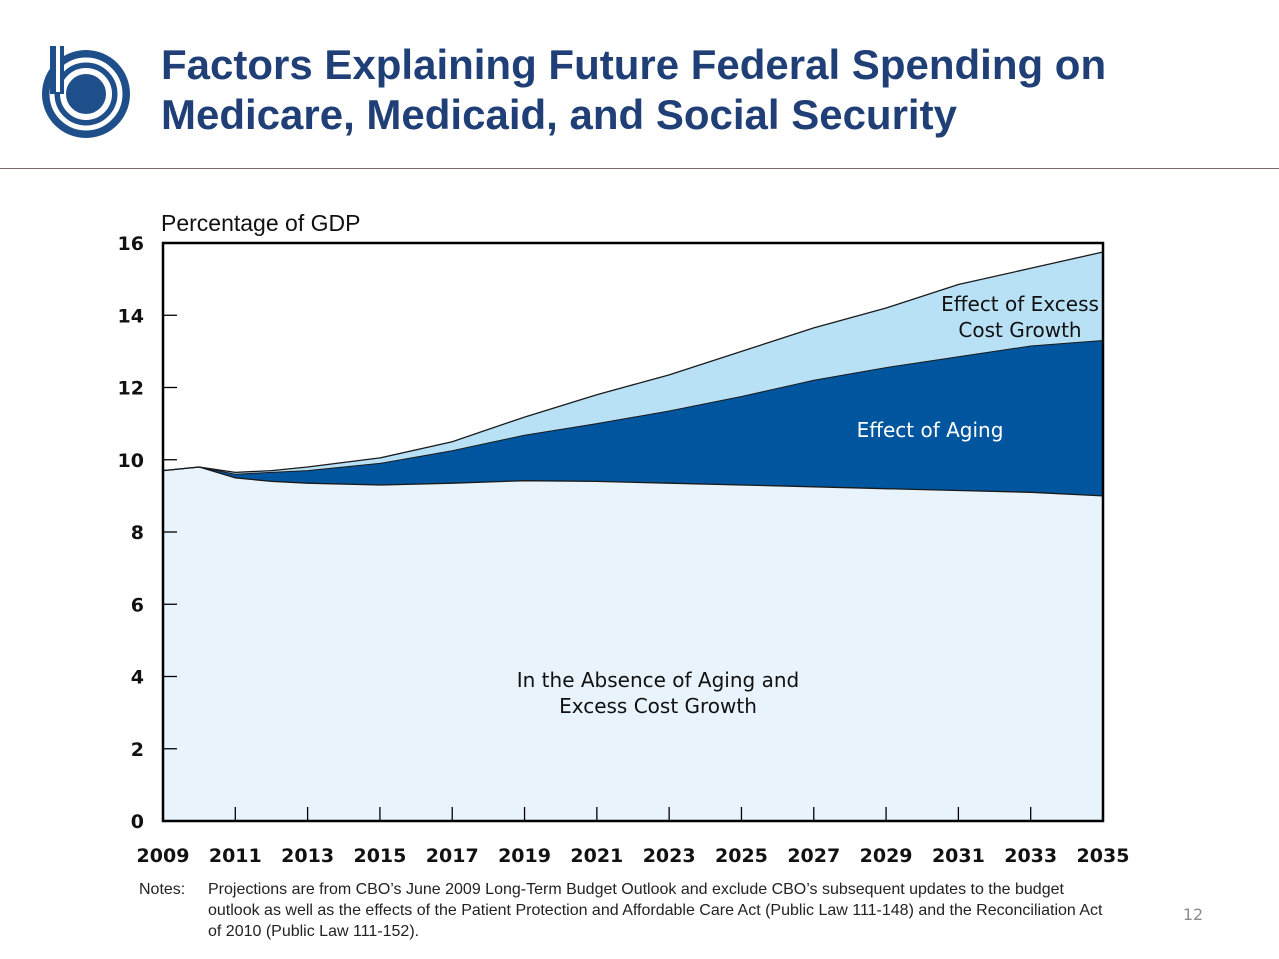 The image size is (1279, 959). What do you see at coordinates (137, 605) in the screenshot?
I see `y-tick-label: 6` at bounding box center [137, 605].